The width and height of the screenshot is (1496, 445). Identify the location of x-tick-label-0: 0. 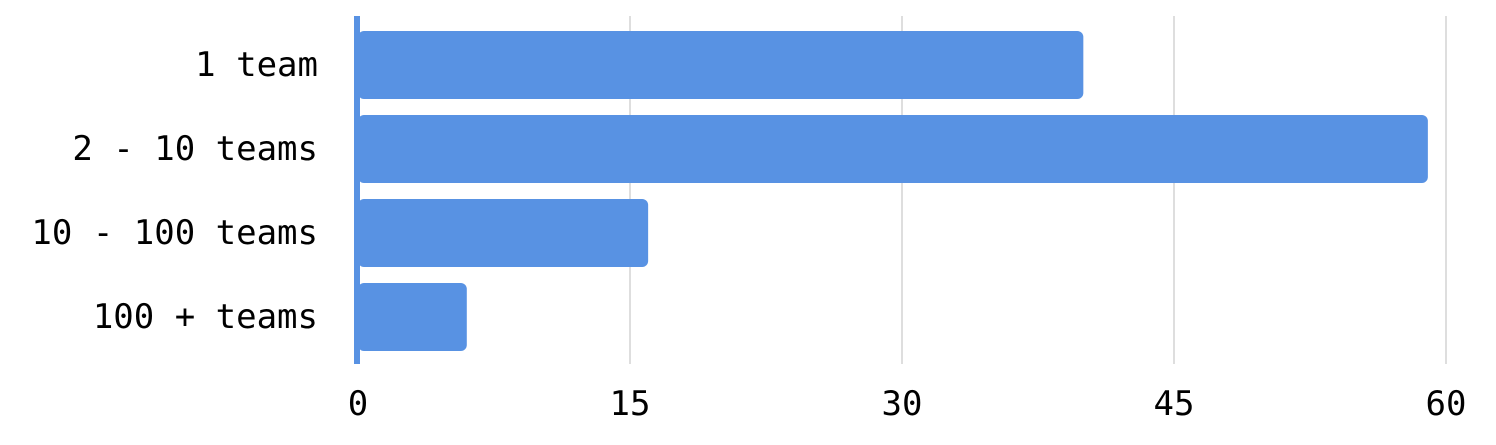
(358, 404).